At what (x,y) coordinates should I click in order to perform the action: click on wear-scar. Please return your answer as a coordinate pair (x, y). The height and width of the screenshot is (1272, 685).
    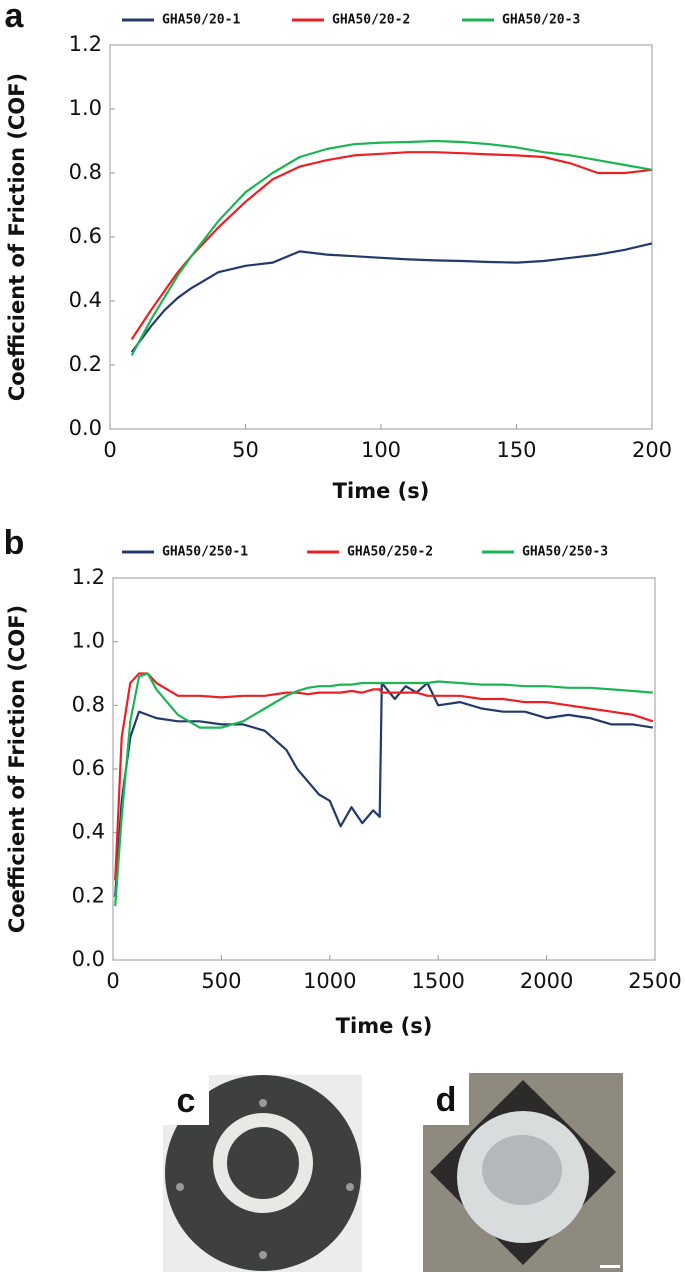
    Looking at the image, I should click on (522, 1170).